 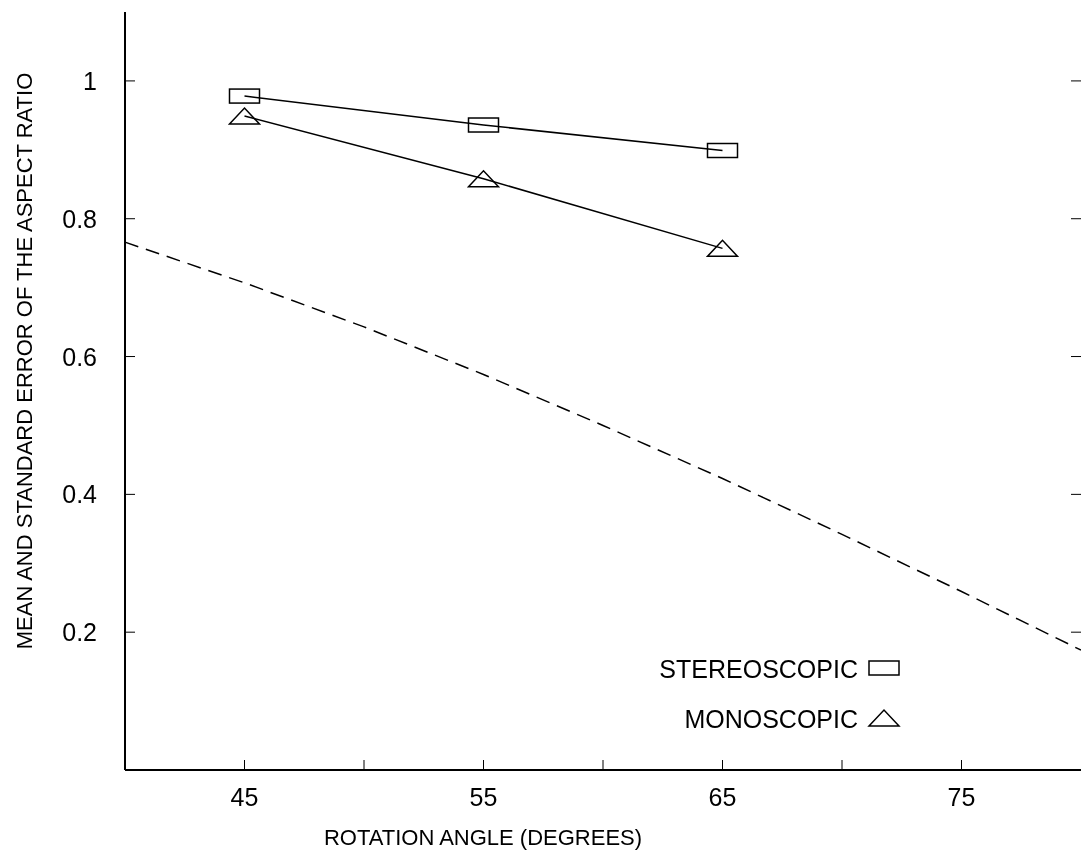 What do you see at coordinates (79, 356) in the screenshot?
I see `y-tick-label: 0.6` at bounding box center [79, 356].